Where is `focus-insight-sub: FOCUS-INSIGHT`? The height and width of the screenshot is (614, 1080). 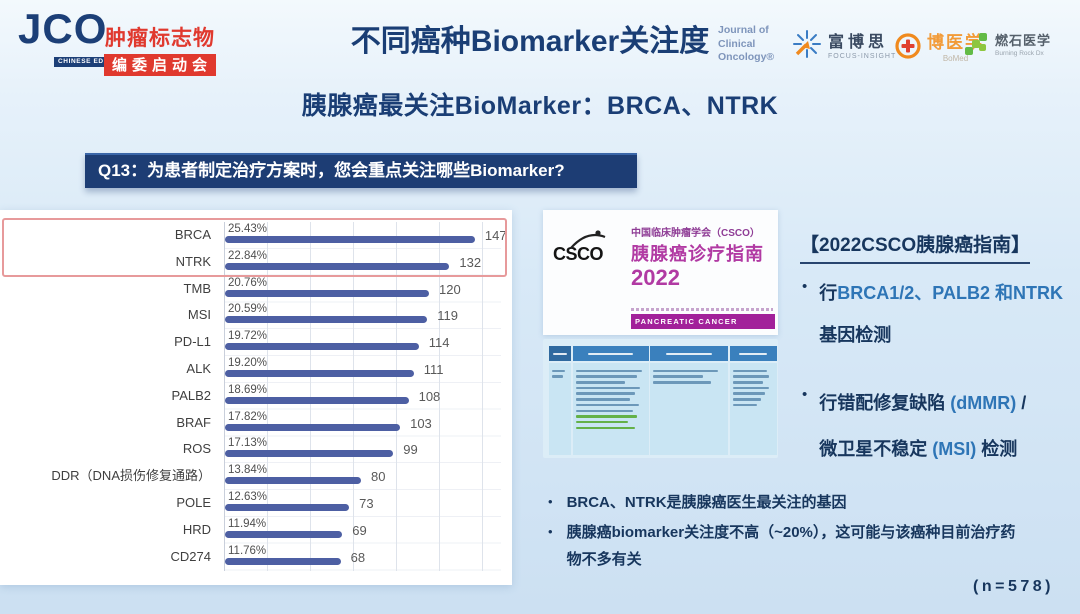 focus-insight-sub: FOCUS-INSIGHT is located at coordinates (862, 56).